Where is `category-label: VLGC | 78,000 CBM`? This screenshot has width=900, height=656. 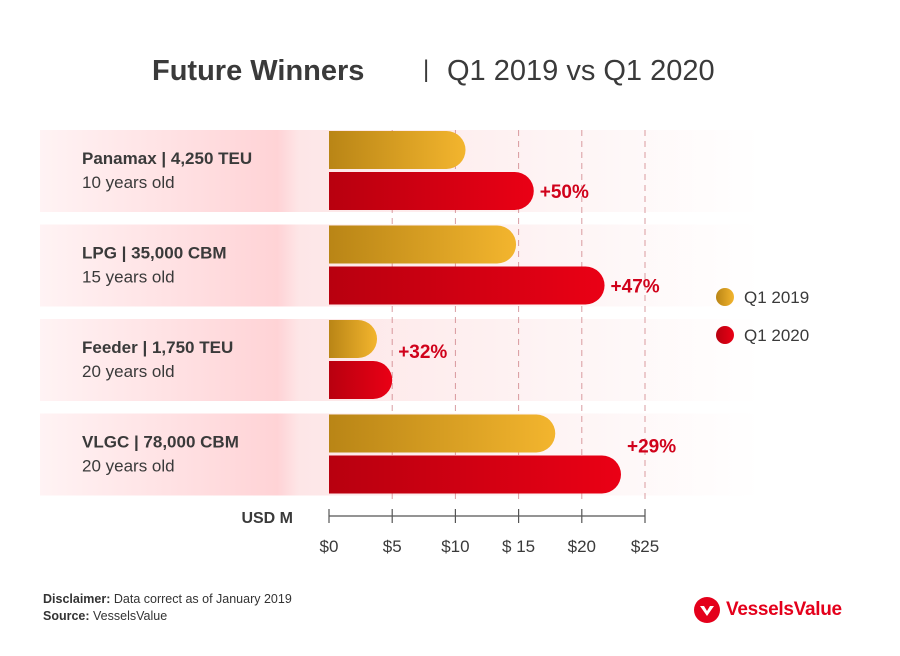
category-label: VLGC | 78,000 CBM is located at coordinates (160, 442).